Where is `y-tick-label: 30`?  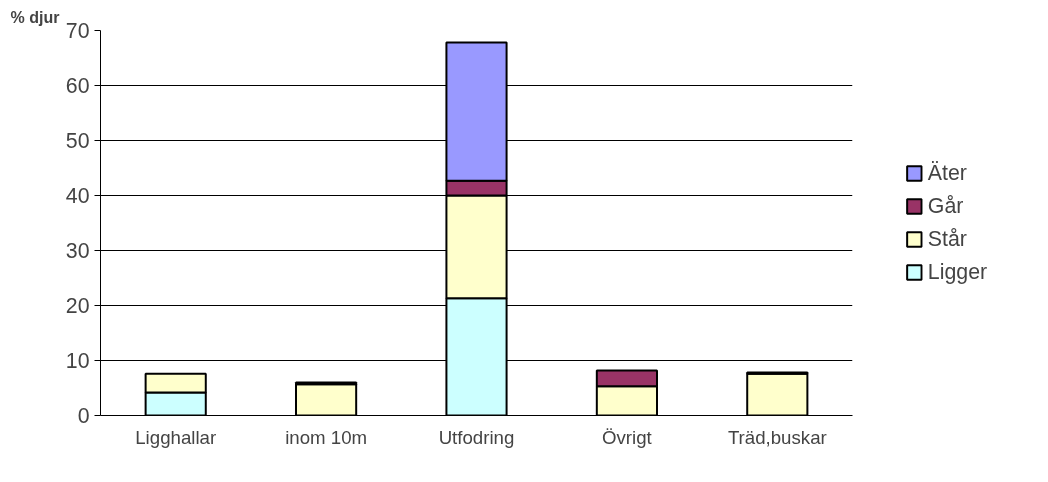
y-tick-label: 30 is located at coordinates (77, 251).